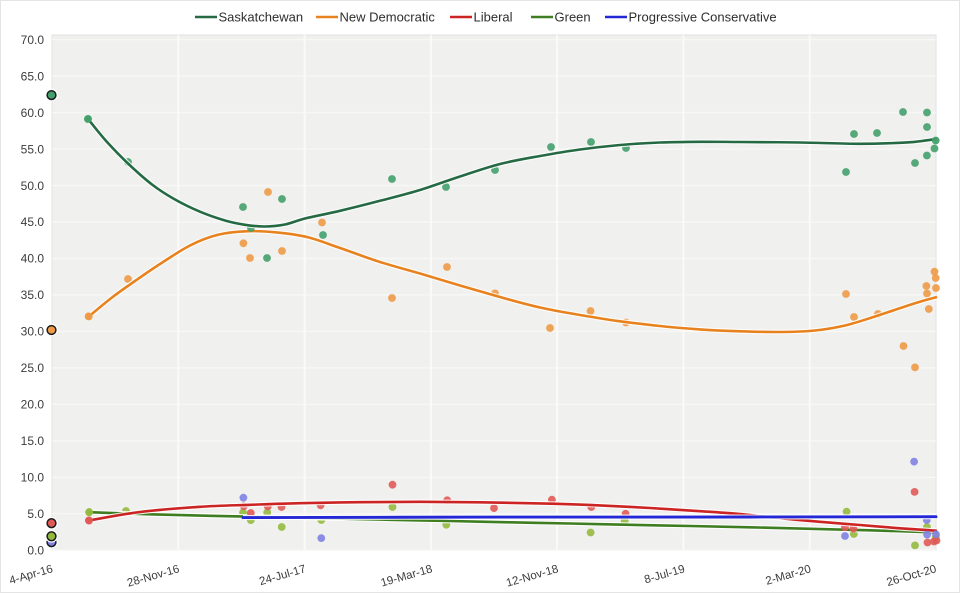 This screenshot has height=593, width=960. Describe the element at coordinates (703, 17) in the screenshot. I see `svg-text: Progressive Conservative` at that location.